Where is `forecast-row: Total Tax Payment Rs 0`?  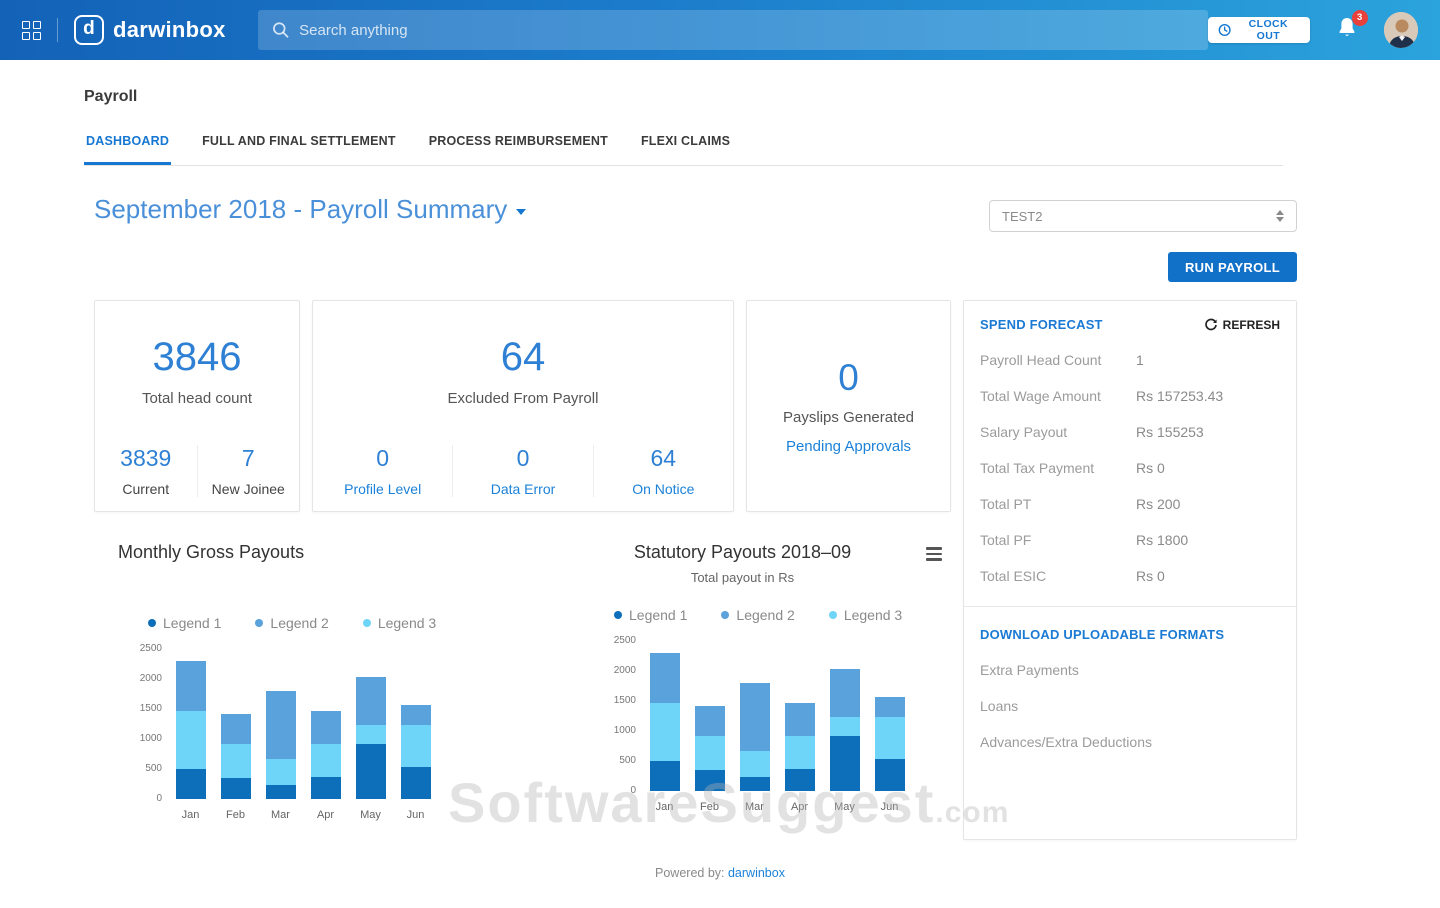 forecast-row: Total Tax Payment Rs 0 is located at coordinates (1130, 468).